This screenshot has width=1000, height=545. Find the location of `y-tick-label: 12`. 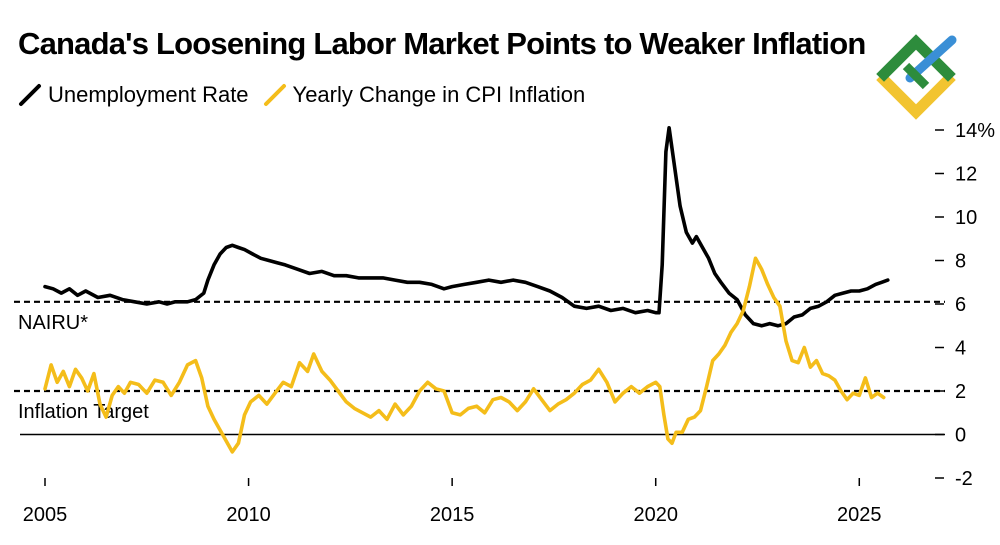

y-tick-label: 12 is located at coordinates (966, 175).